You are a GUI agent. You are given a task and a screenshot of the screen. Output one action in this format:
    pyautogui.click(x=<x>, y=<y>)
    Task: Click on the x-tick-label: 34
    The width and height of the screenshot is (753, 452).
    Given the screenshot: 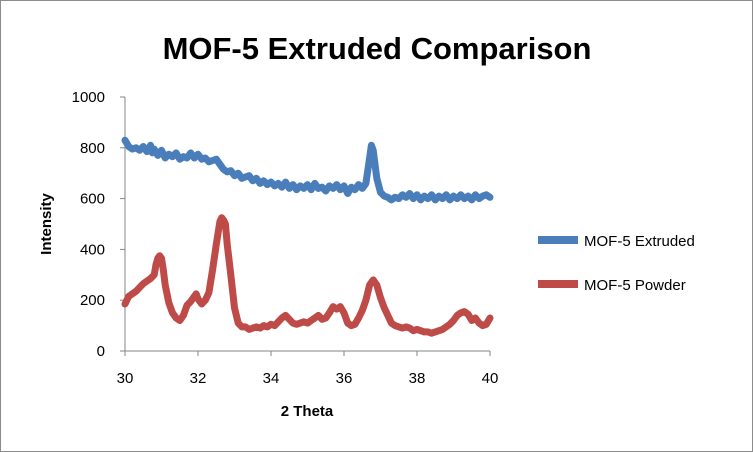 What is the action you would take?
    pyautogui.click(x=271, y=378)
    